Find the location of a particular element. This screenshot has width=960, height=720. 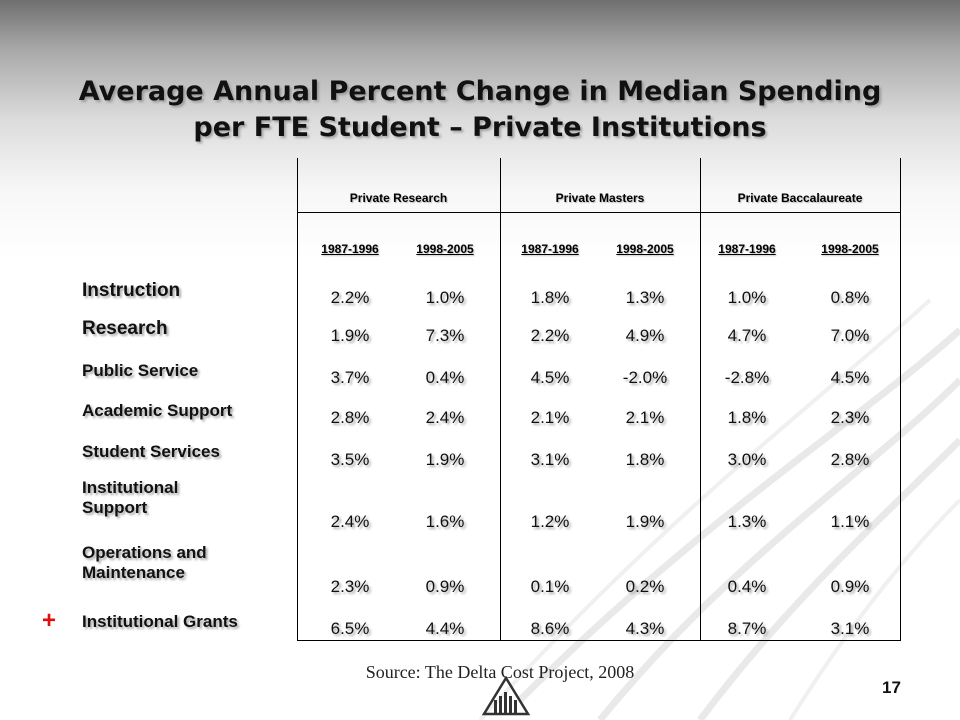

header-private-research: Private Research is located at coordinates (398, 198).